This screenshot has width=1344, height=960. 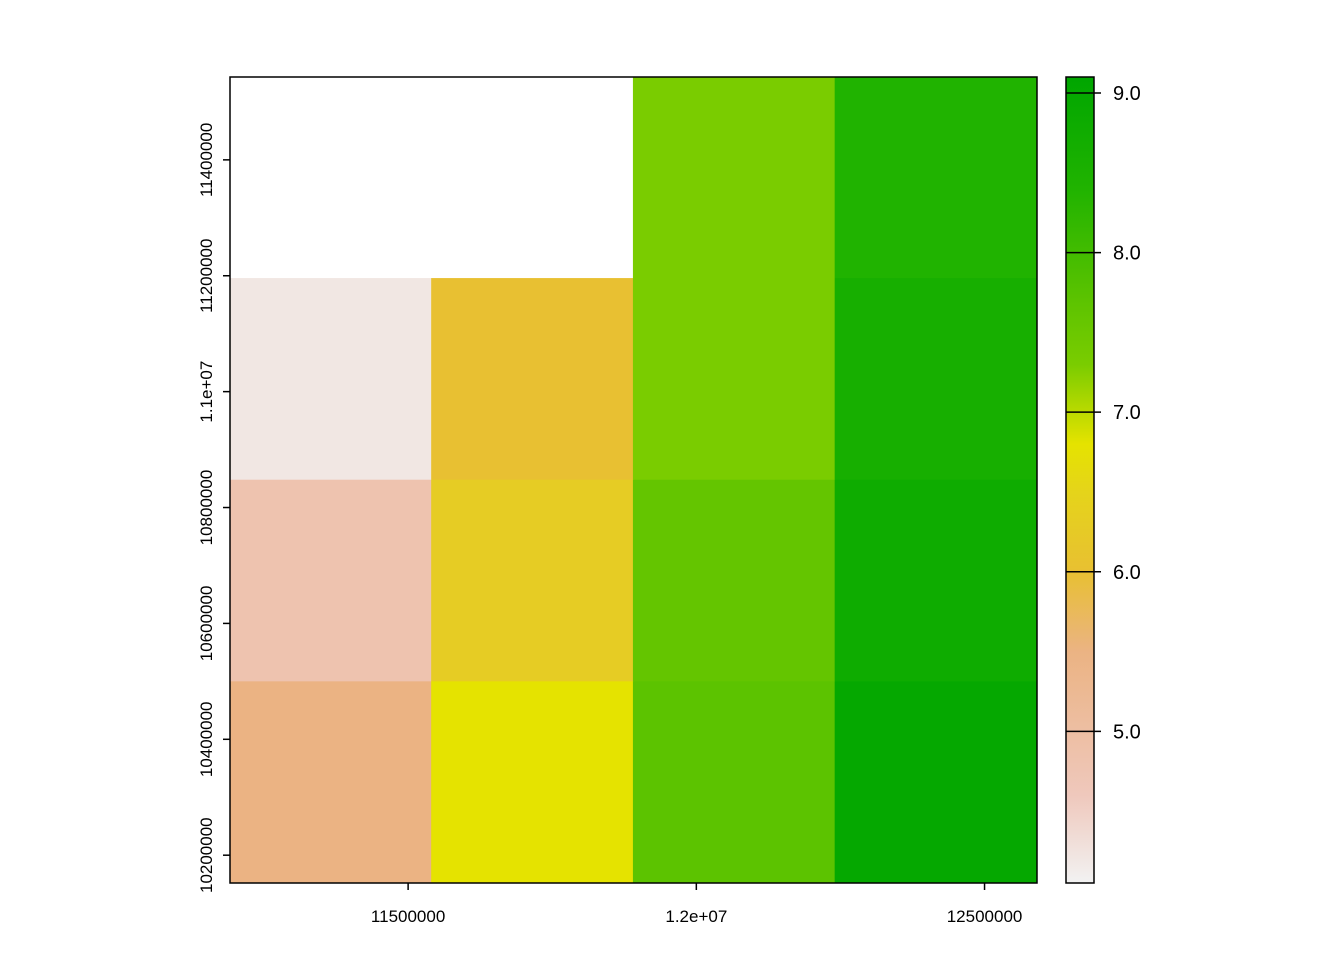 I want to click on legend-tick-label: 9.0, so click(x=1127, y=94).